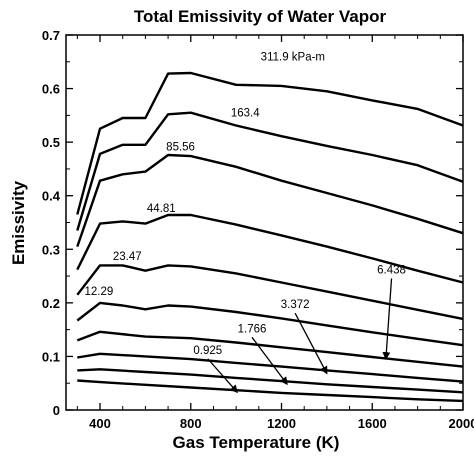 The width and height of the screenshot is (474, 461). Describe the element at coordinates (18, 222) in the screenshot. I see `y-axis-label: Emissivity` at that location.